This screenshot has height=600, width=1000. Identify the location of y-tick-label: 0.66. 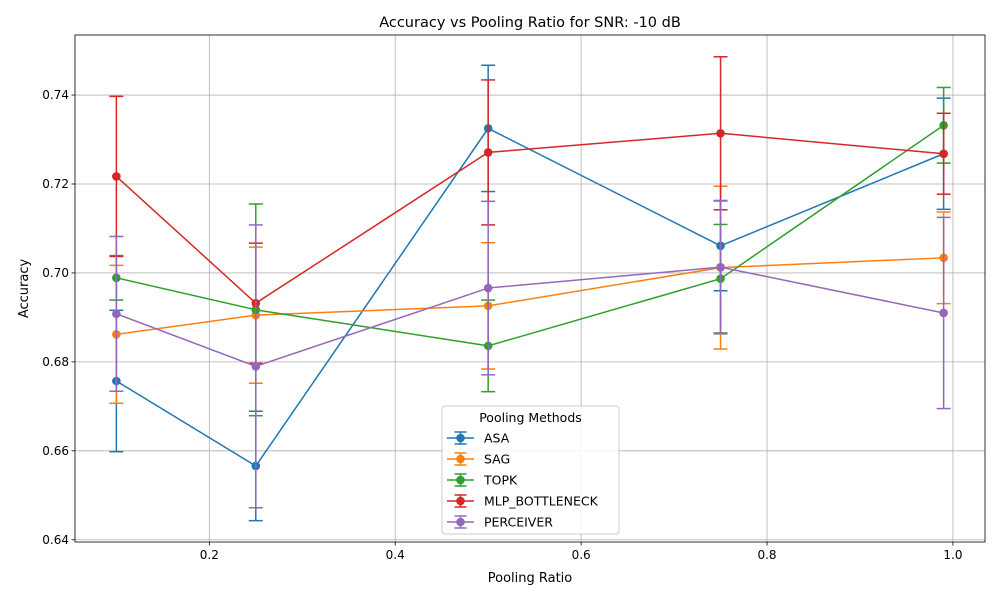
(55, 451).